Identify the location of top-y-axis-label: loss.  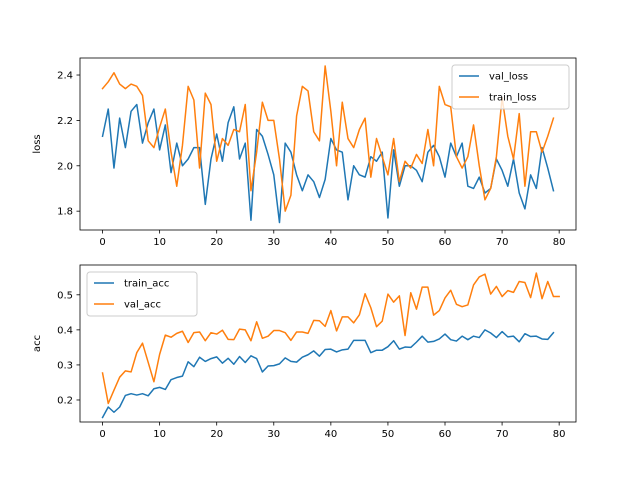
(37, 143).